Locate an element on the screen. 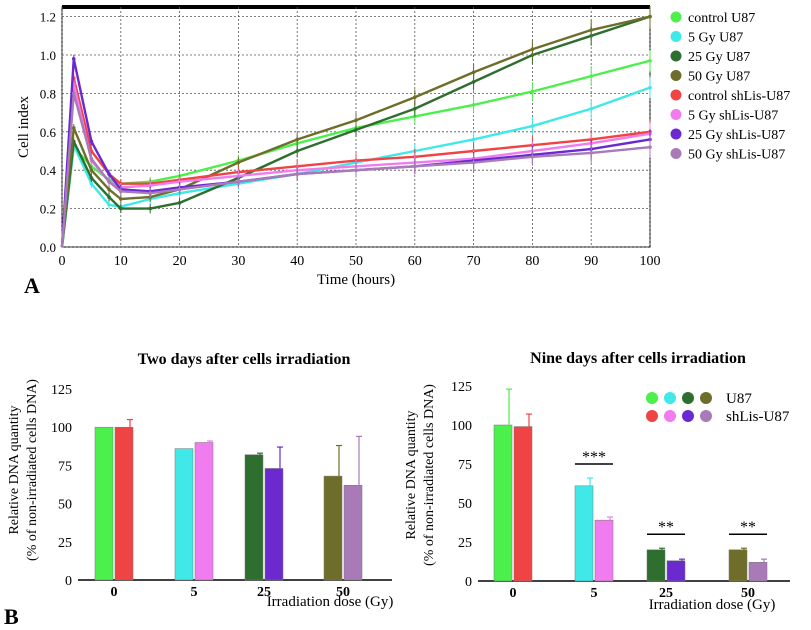 This screenshot has width=811, height=630. day2-y-tick-label: 50 is located at coordinates (65, 505).